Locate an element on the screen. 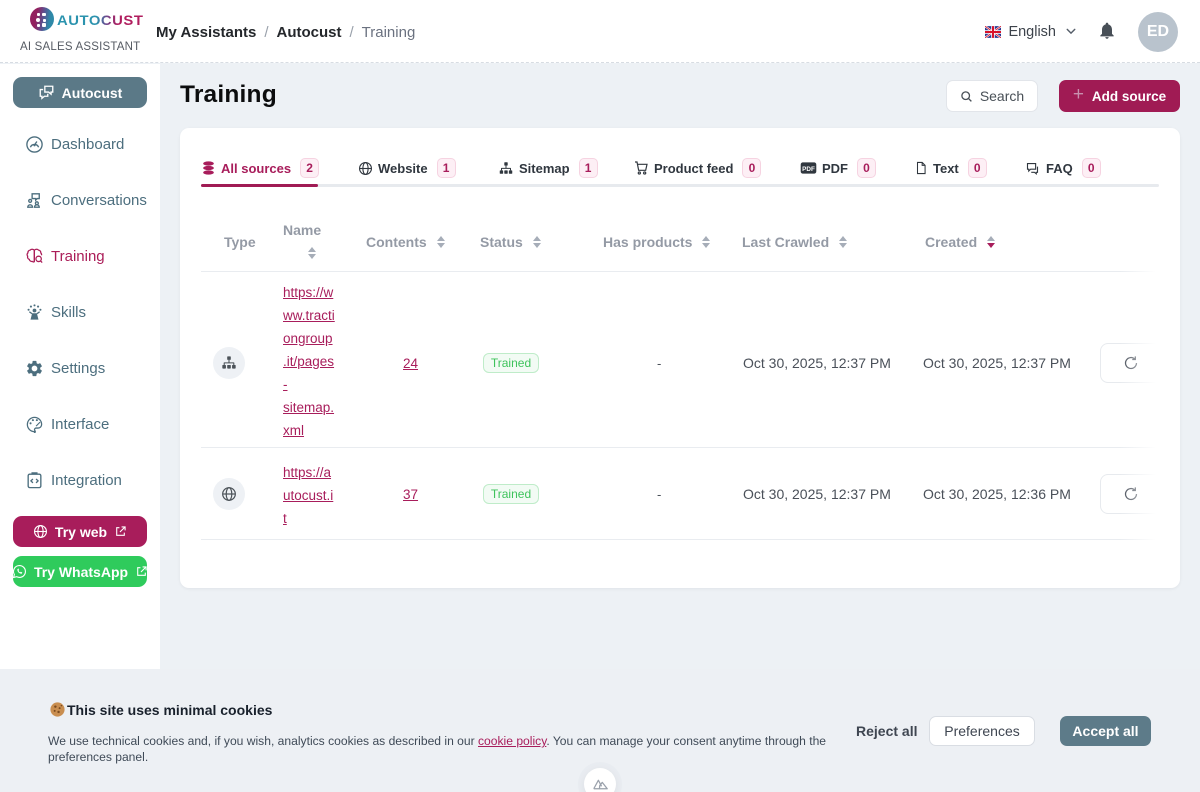 The height and width of the screenshot is (792, 1200). svg-text: PDF is located at coordinates (808, 169).